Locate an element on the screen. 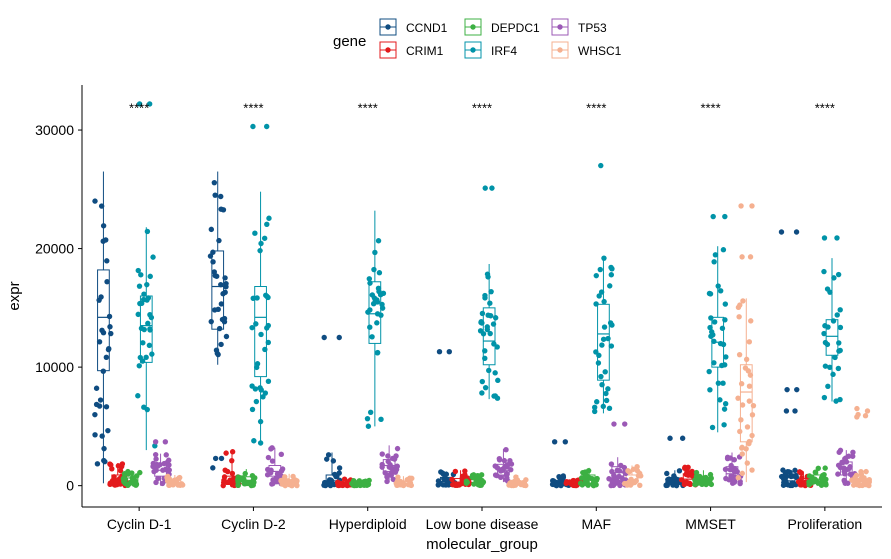  x-tick-label-cyclin-d-2: Cyclin D-2 is located at coordinates (253, 524).